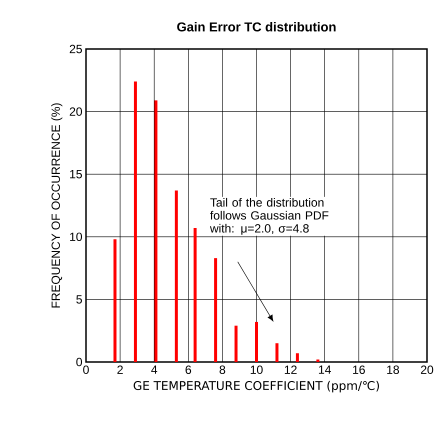 The height and width of the screenshot is (439, 439). What do you see at coordinates (154, 370) in the screenshot?
I see `x-tick-label: 4` at bounding box center [154, 370].